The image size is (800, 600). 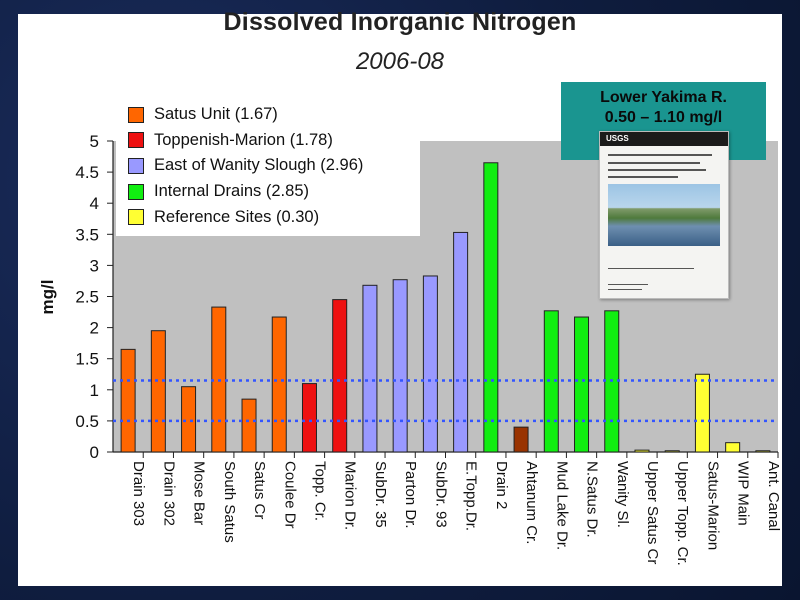 I want to click on x-tick-label: Coulee Dr, so click(x=289, y=495).